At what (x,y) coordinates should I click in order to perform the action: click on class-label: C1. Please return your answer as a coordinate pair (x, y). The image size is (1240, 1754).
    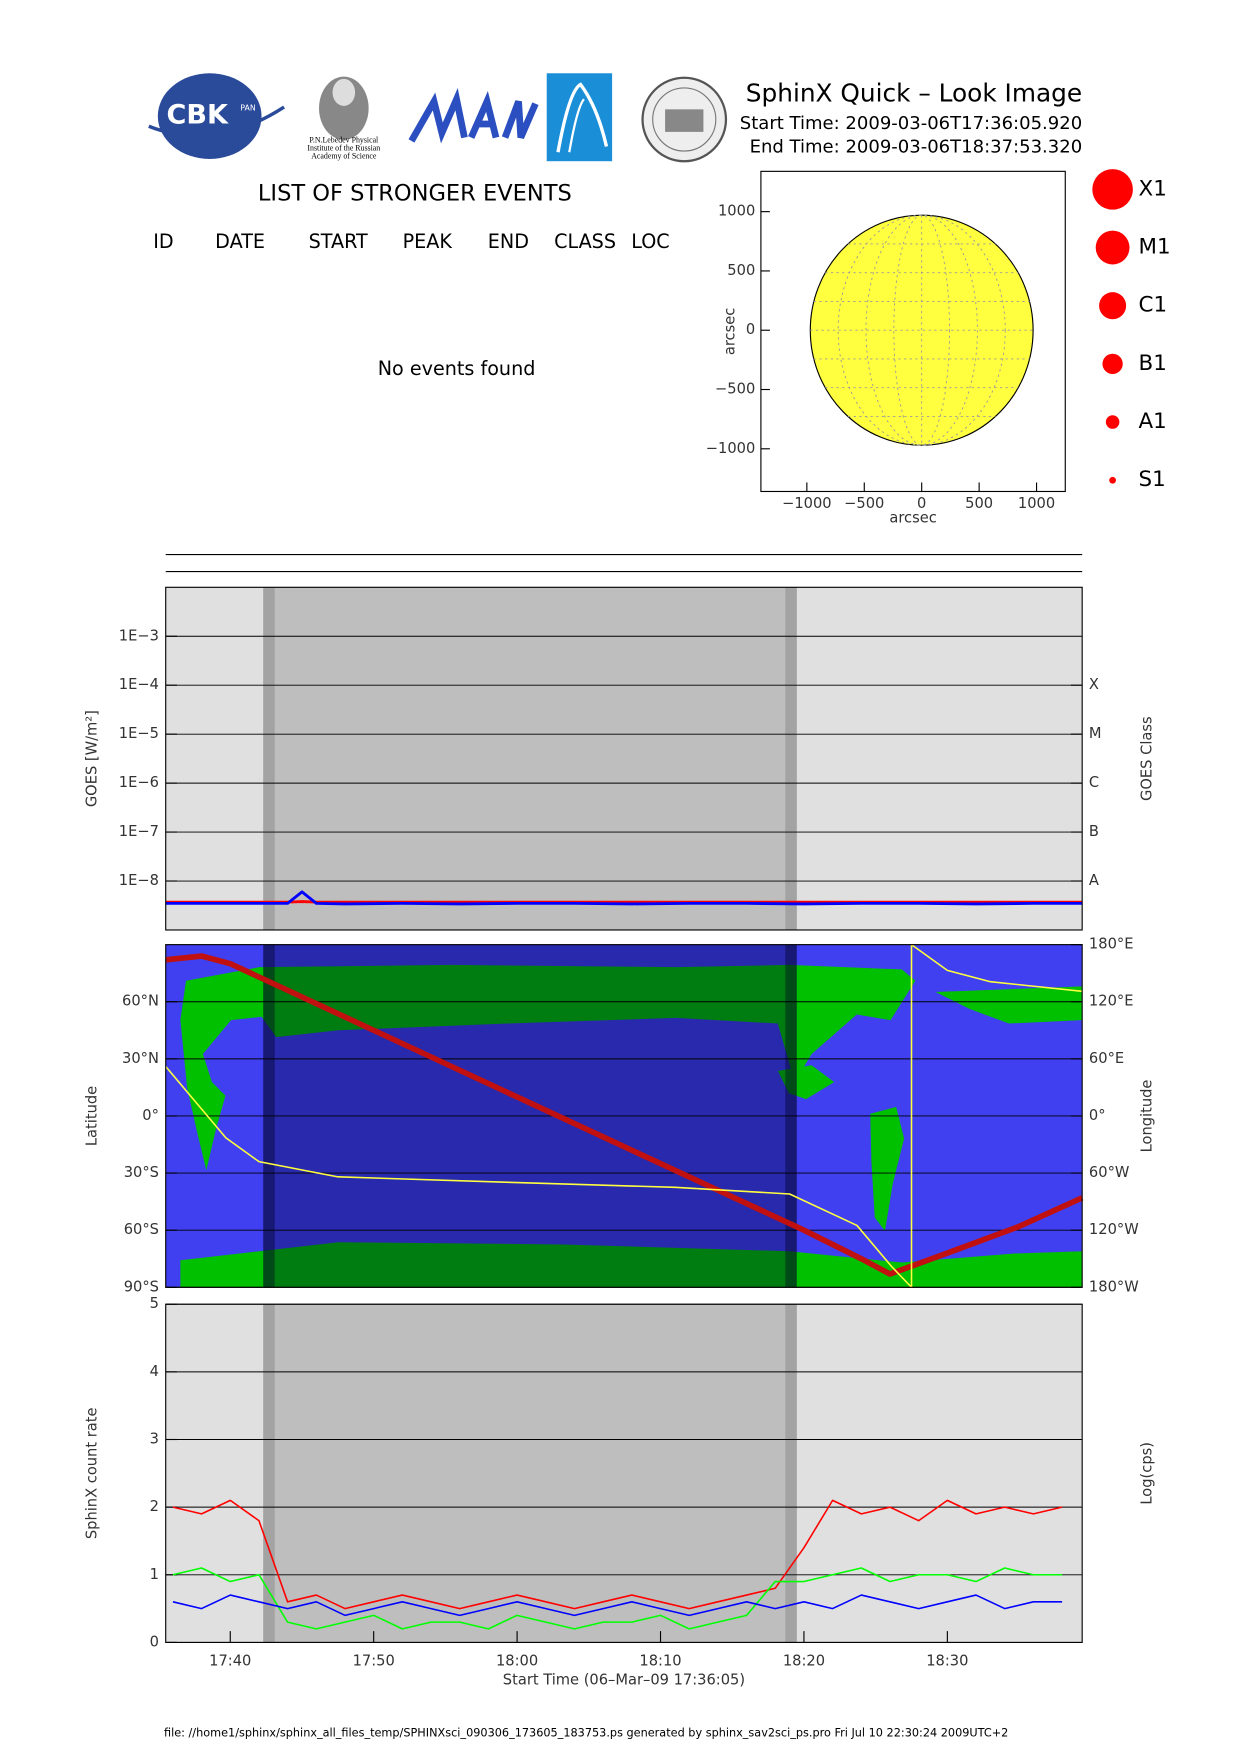
    Looking at the image, I should click on (1153, 305).